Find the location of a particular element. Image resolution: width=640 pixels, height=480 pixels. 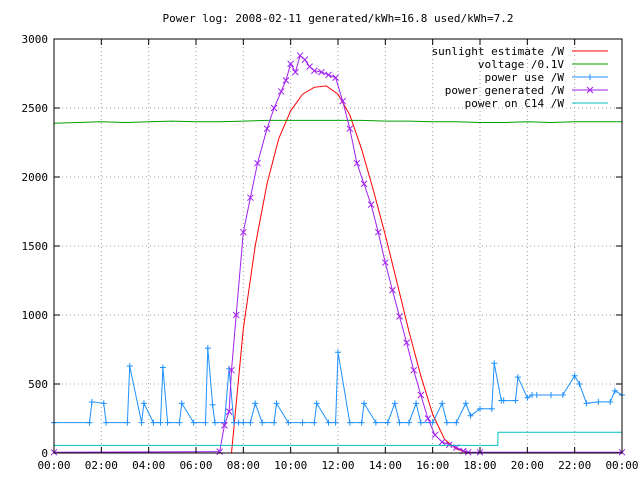

x-tick-label: 02:00 is located at coordinates (101, 465).